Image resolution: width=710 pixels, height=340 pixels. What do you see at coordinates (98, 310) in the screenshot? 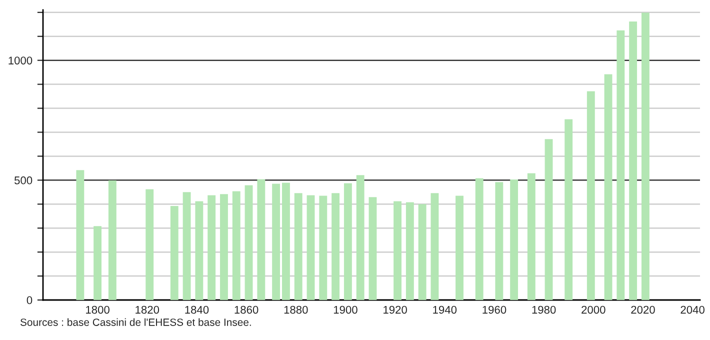
I see `x-tick-label: 1800` at bounding box center [98, 310].